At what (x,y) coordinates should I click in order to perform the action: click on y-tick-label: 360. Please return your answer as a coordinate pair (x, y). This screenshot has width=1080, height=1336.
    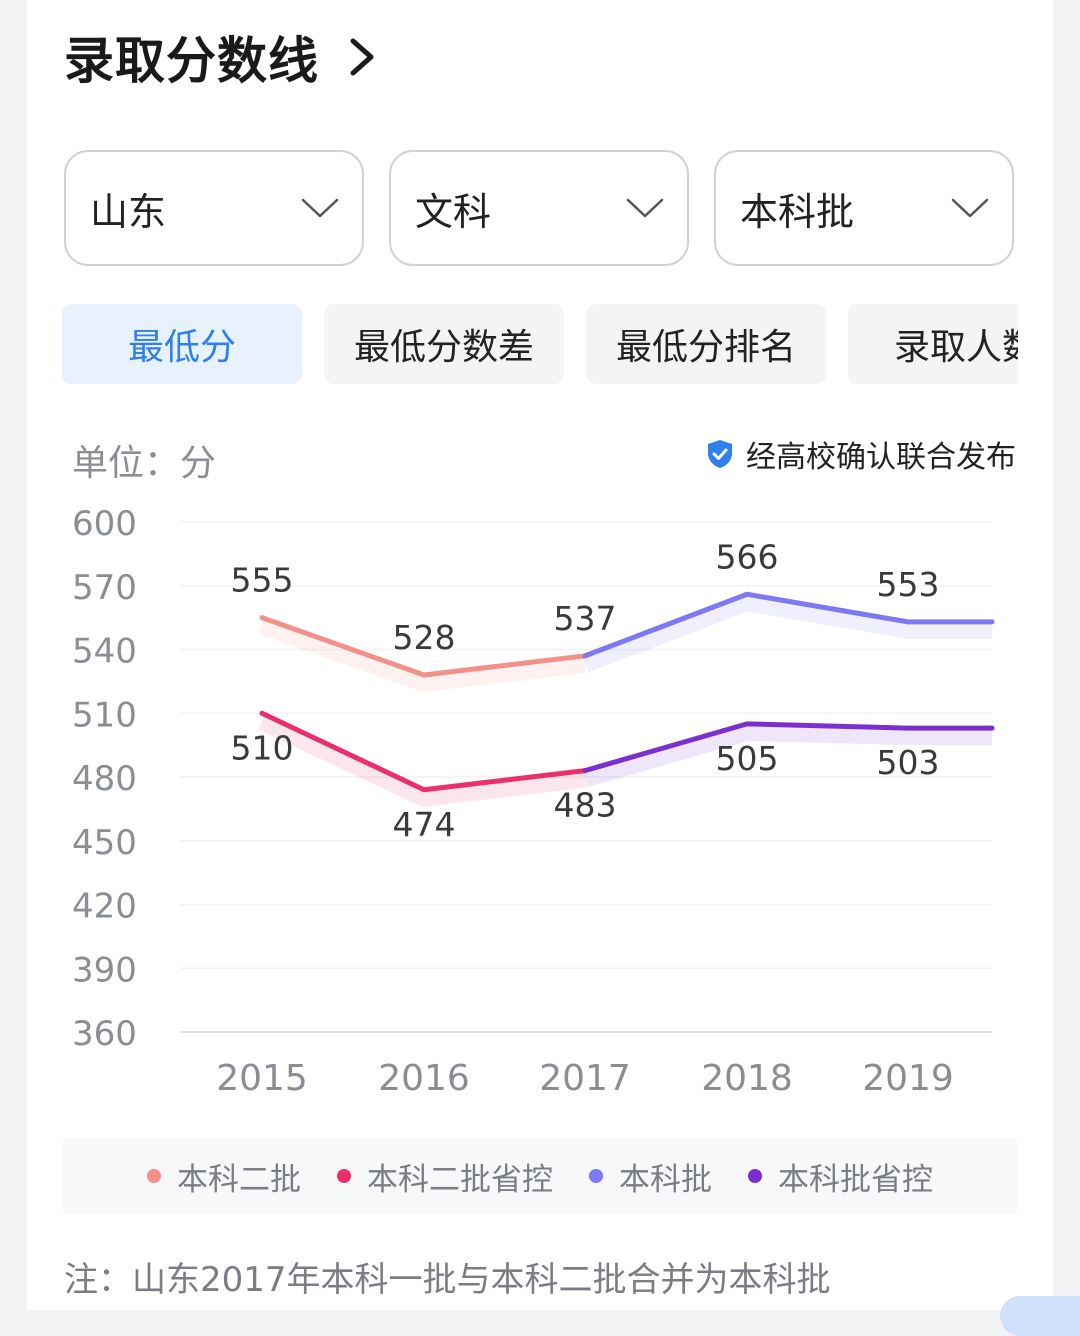
    Looking at the image, I should click on (104, 1034).